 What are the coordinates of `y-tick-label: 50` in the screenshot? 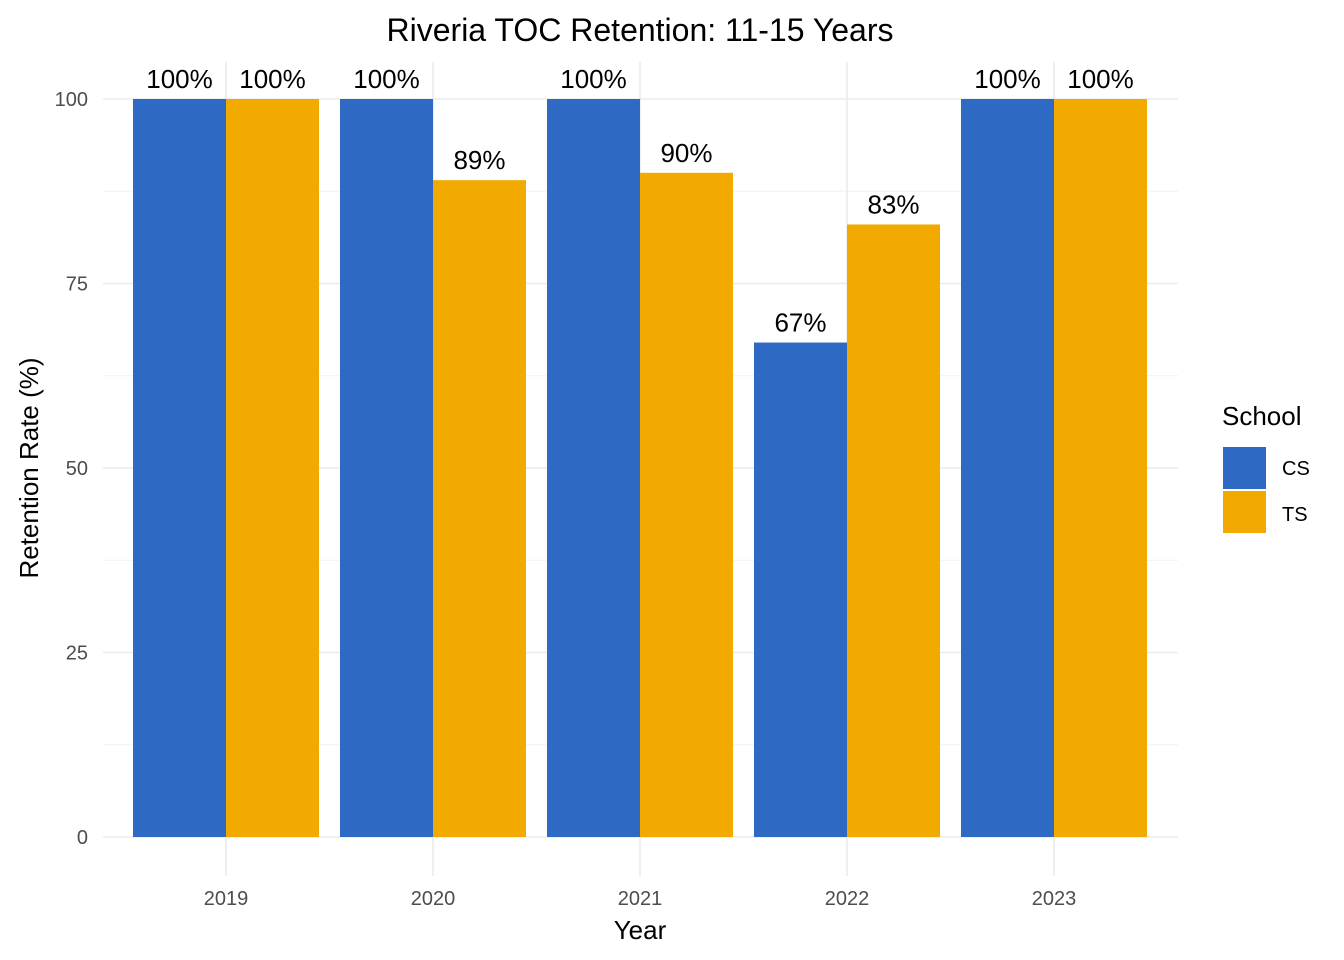 It's located at (77, 469).